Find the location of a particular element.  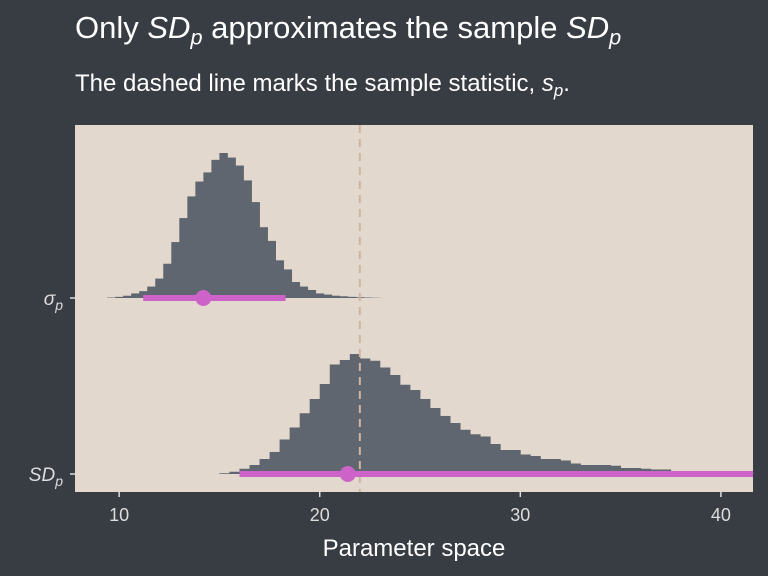

title-symbol-1: SDp is located at coordinates (175, 30).